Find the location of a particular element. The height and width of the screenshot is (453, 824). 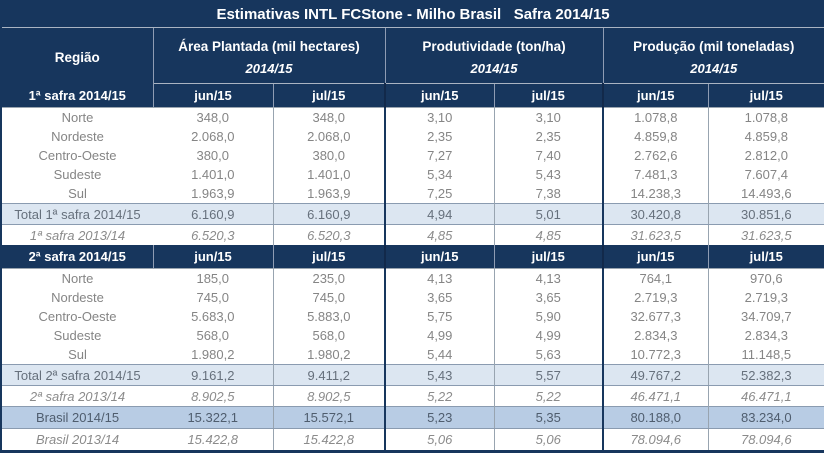

cell-value: 49.767,2 is located at coordinates (656, 375).